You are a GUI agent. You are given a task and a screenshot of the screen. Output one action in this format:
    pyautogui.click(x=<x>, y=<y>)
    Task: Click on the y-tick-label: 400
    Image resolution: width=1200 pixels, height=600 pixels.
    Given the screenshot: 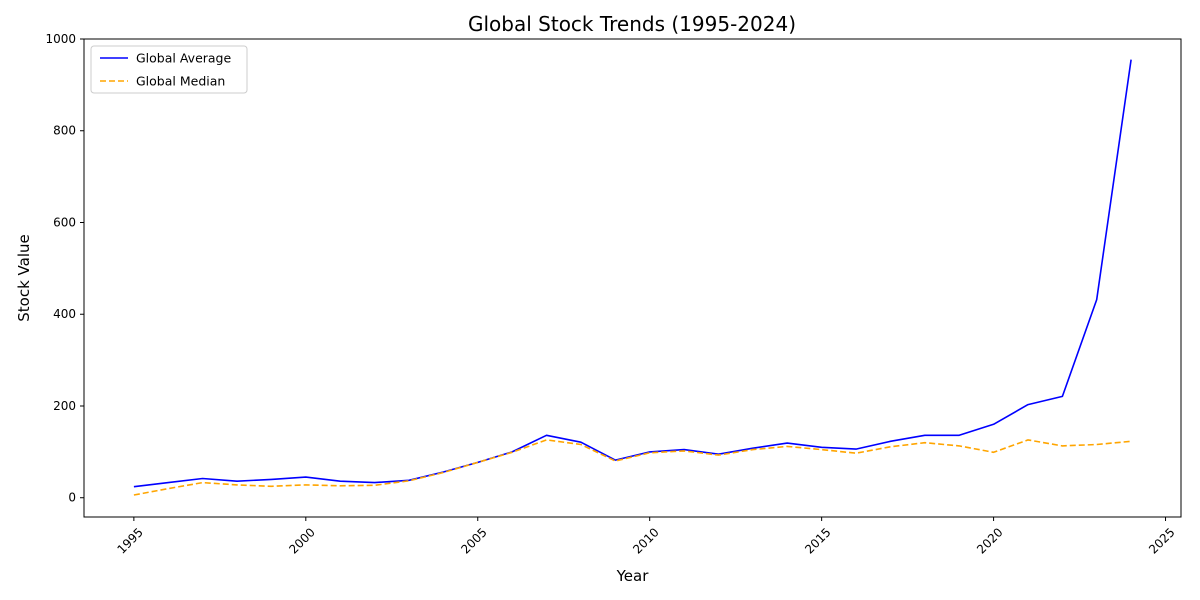 What is the action you would take?
    pyautogui.click(x=64, y=314)
    